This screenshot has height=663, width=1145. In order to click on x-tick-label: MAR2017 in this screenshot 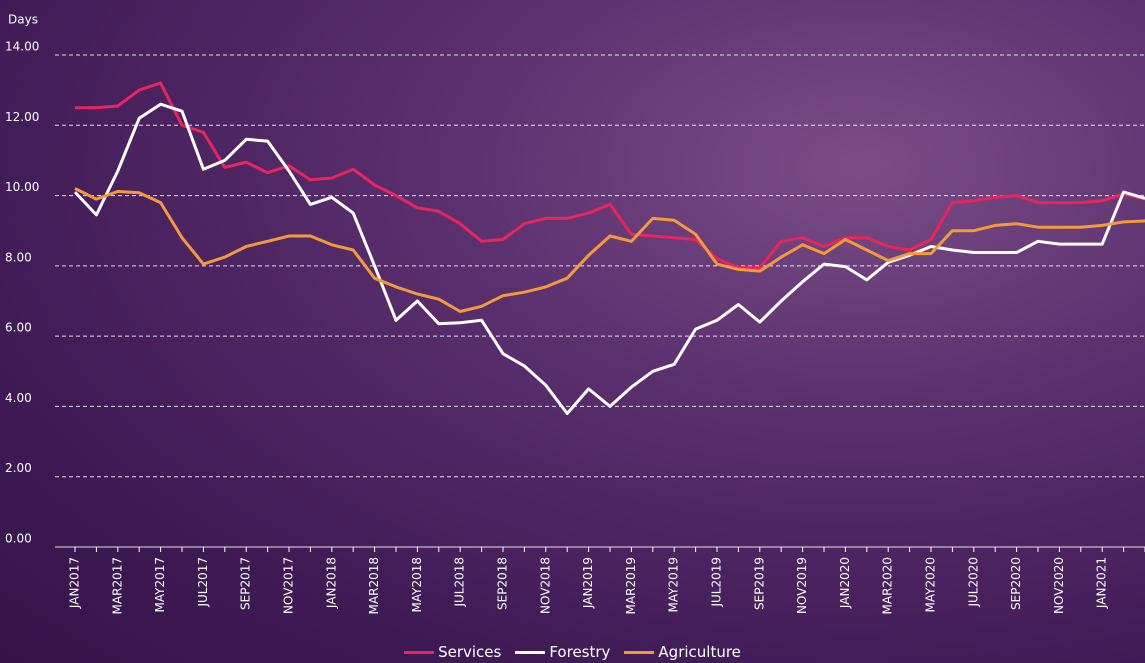, I will do `click(117, 585)`.